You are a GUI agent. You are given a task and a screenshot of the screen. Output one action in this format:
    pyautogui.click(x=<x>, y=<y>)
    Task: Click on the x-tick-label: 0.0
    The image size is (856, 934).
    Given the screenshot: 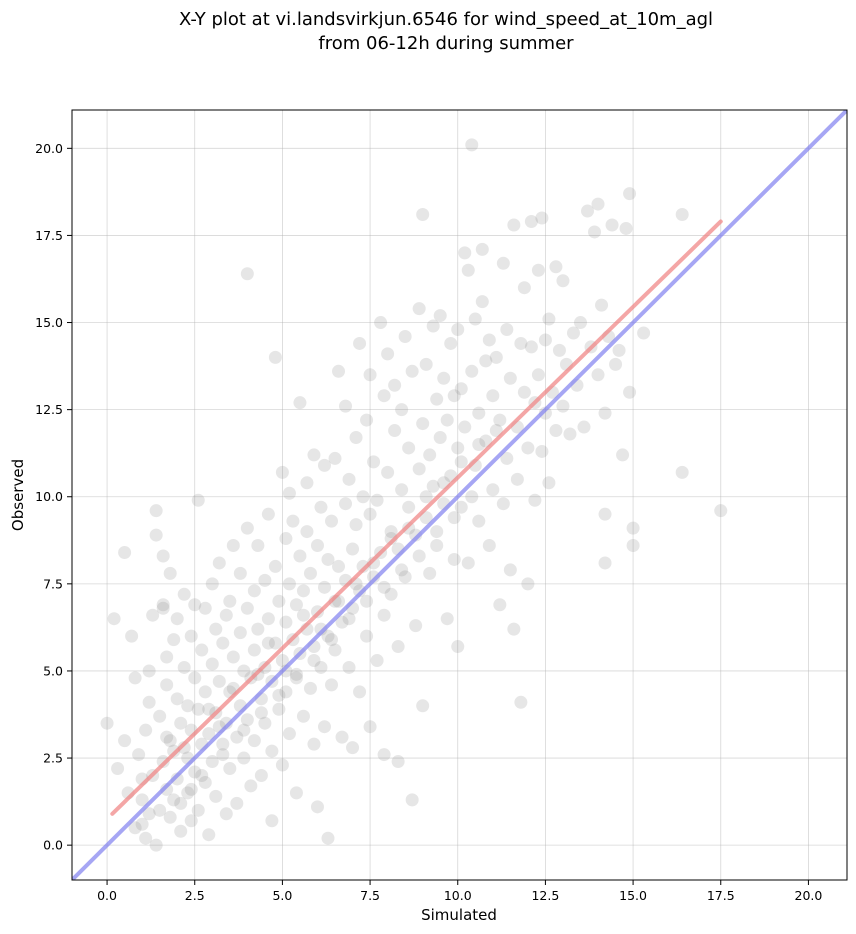 What is the action you would take?
    pyautogui.click(x=107, y=895)
    